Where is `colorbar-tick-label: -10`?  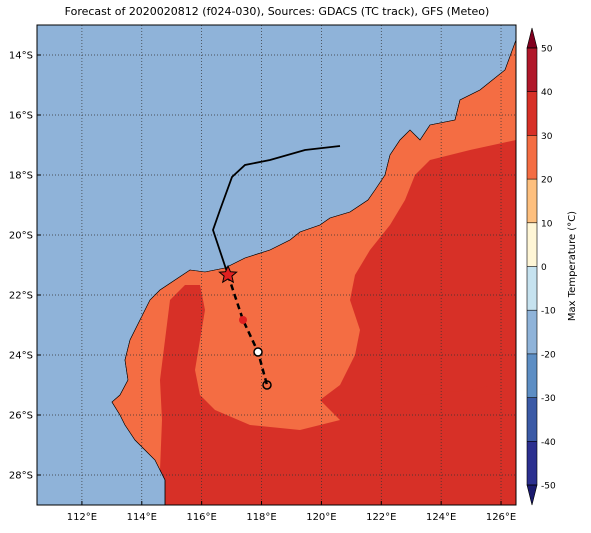
colorbar-tick-label: -10 is located at coordinates (548, 312).